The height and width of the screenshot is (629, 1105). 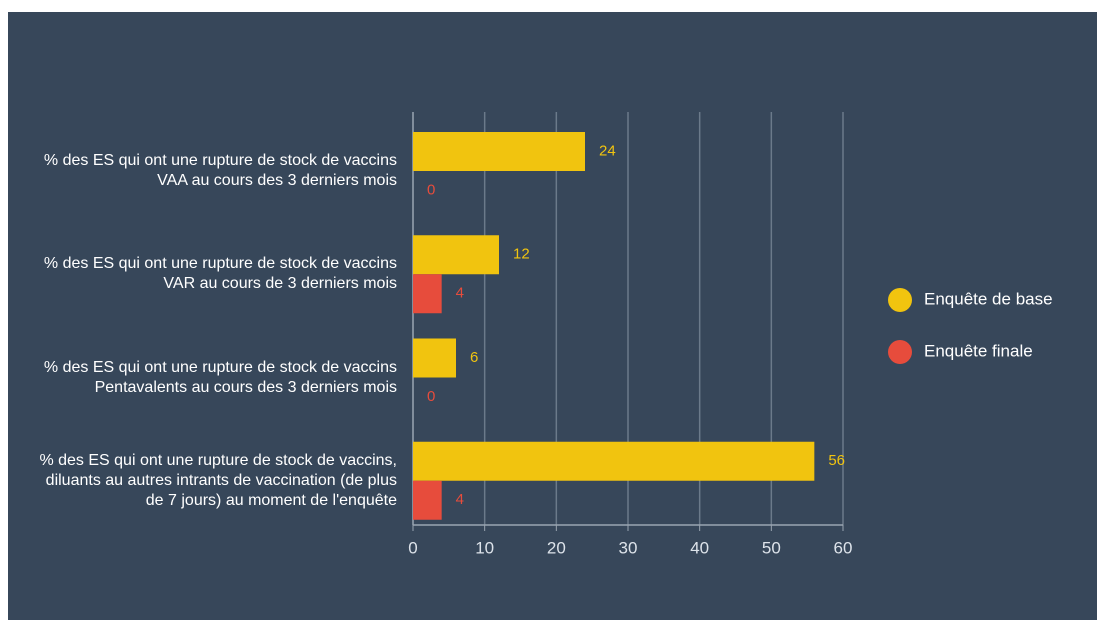 What do you see at coordinates (607, 150) in the screenshot?
I see `value-label: 24` at bounding box center [607, 150].